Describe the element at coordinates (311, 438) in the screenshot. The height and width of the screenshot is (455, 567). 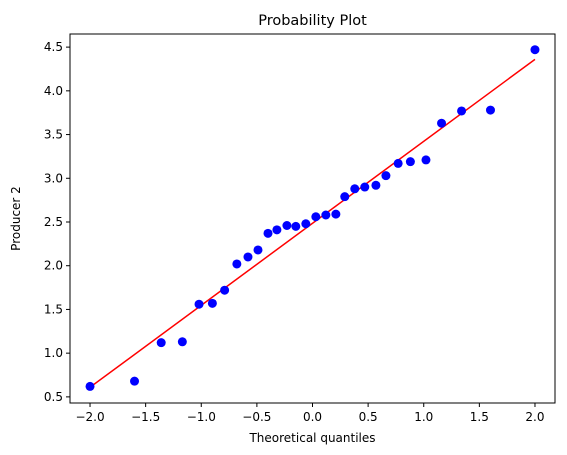
I see `x-axis-label: Theoretical quantiles` at that location.